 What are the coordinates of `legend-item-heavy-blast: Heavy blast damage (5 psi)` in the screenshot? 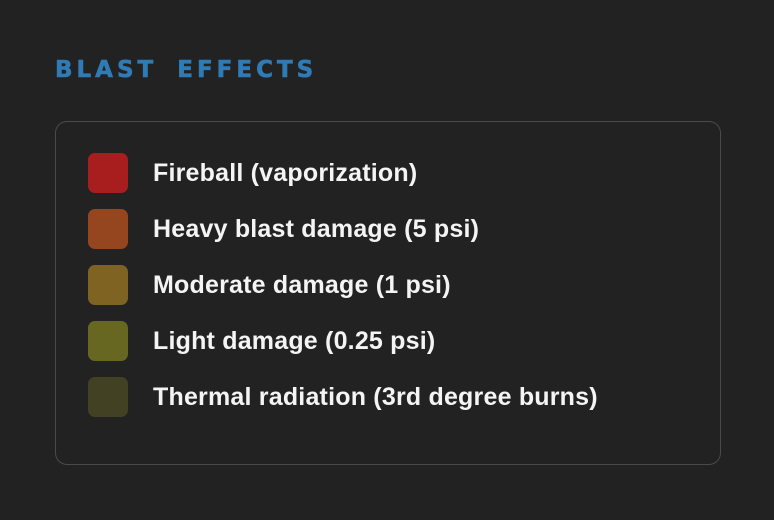 It's located at (343, 229).